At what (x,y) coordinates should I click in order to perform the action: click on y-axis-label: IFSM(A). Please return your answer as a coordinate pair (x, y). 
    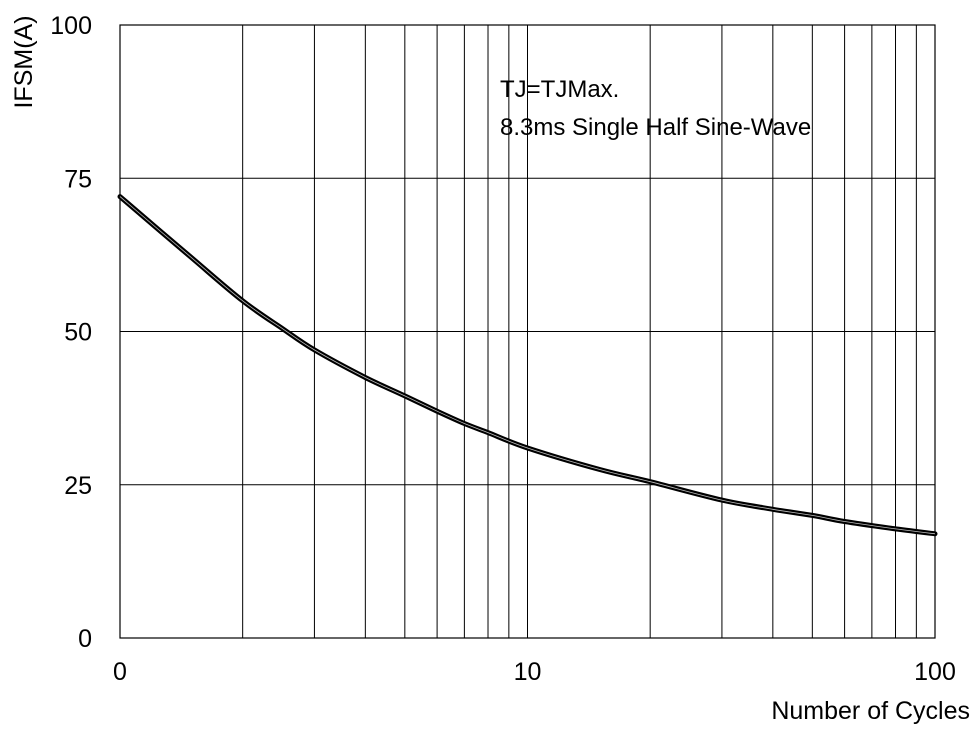
    Looking at the image, I should click on (24, 61).